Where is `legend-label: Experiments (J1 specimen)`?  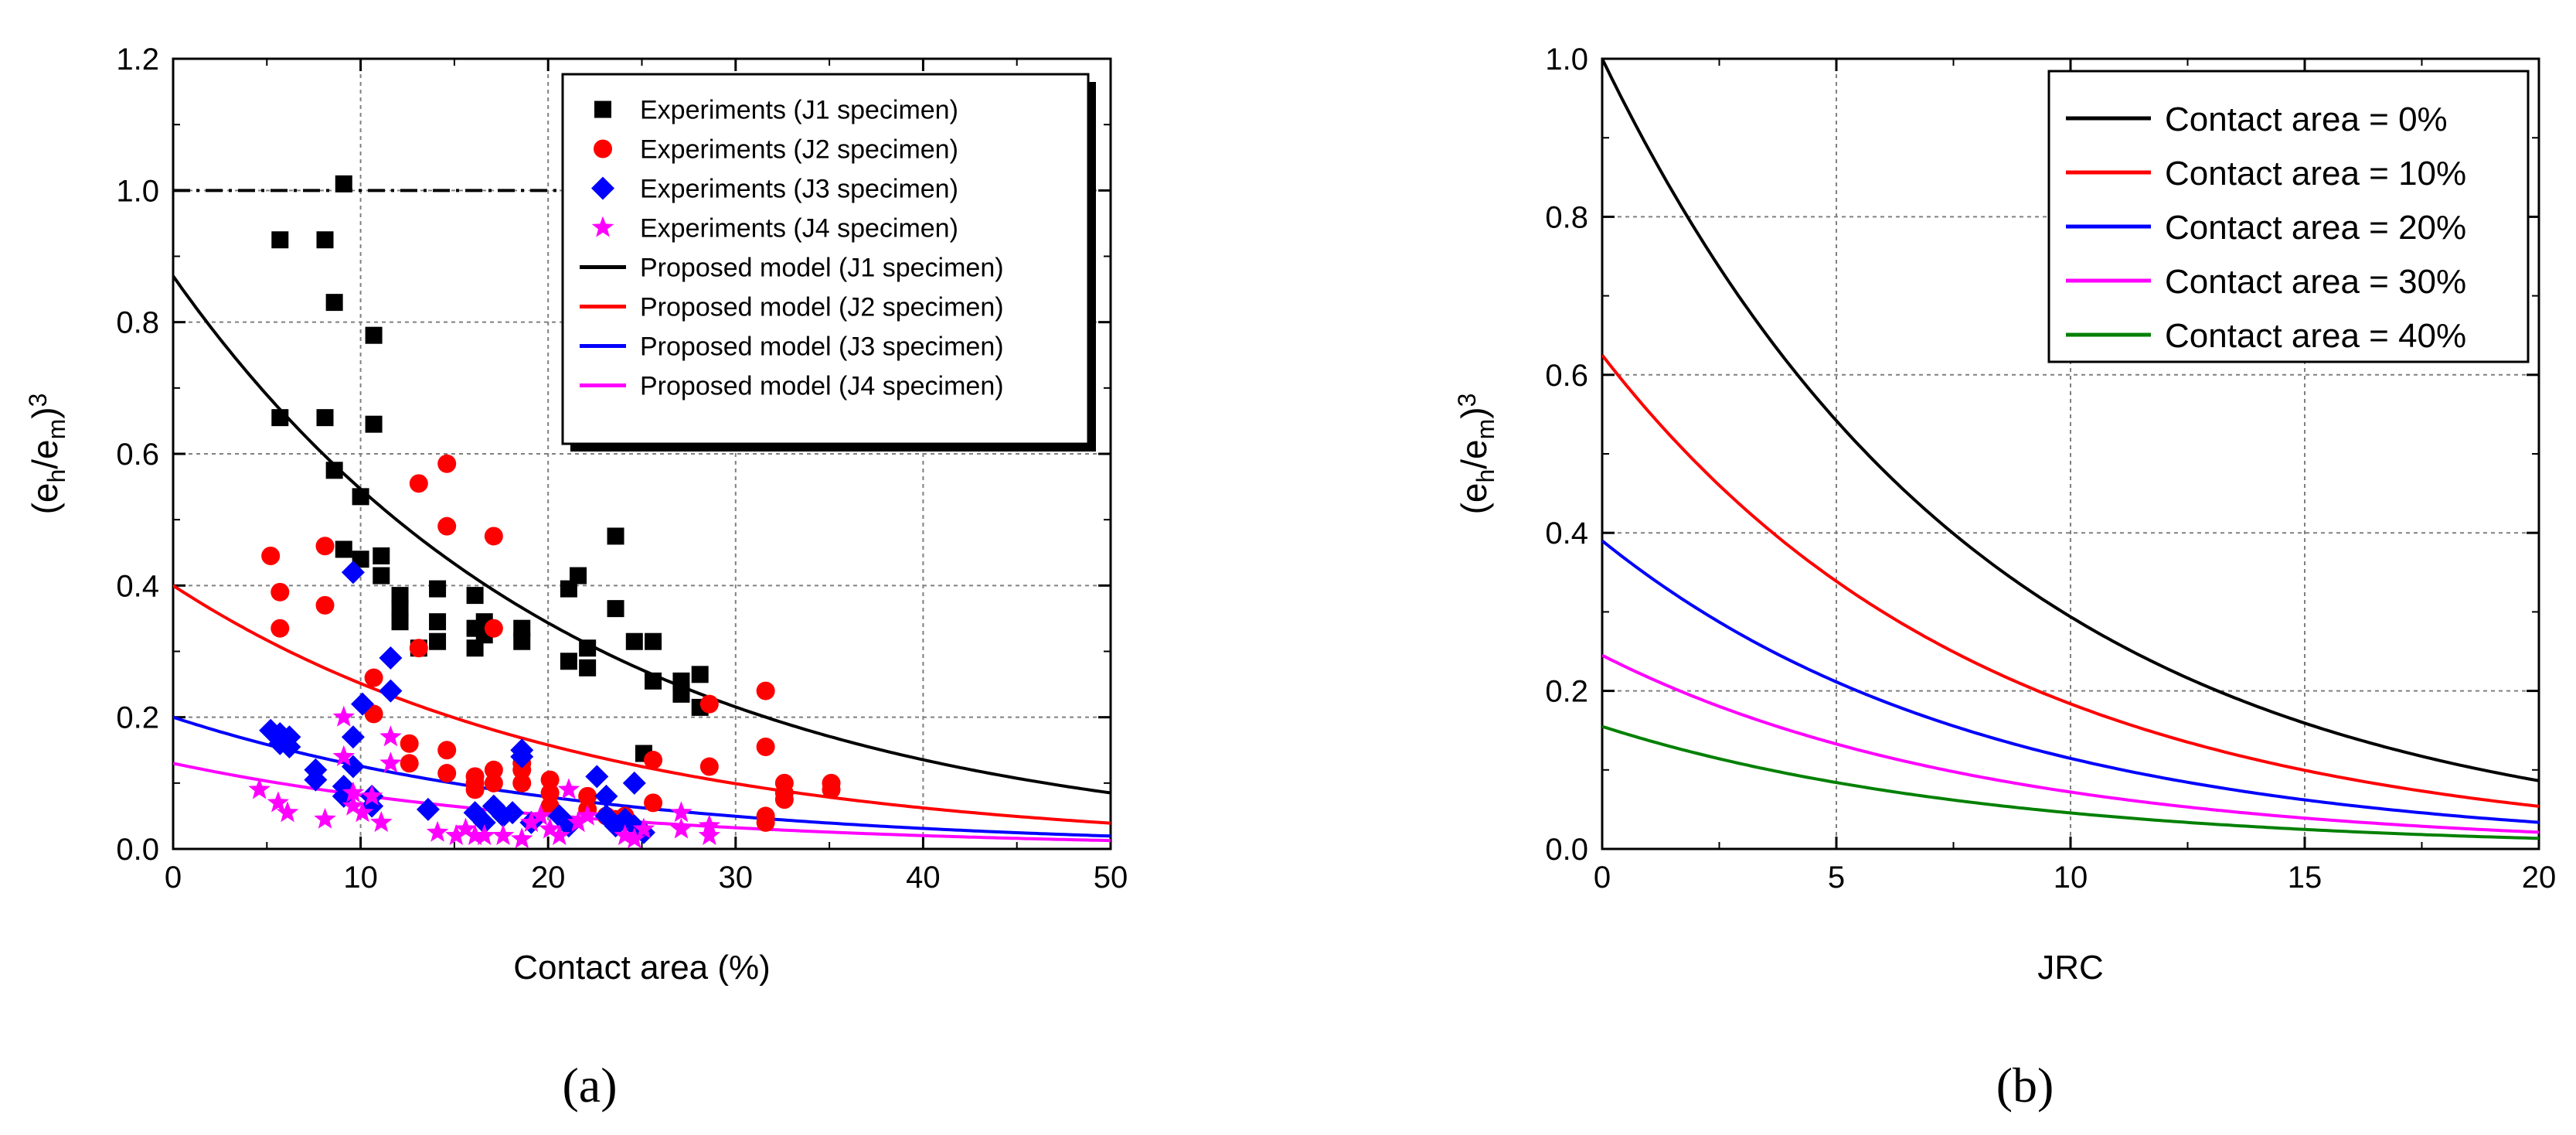
legend-label: Experiments (J1 specimen) is located at coordinates (799, 110).